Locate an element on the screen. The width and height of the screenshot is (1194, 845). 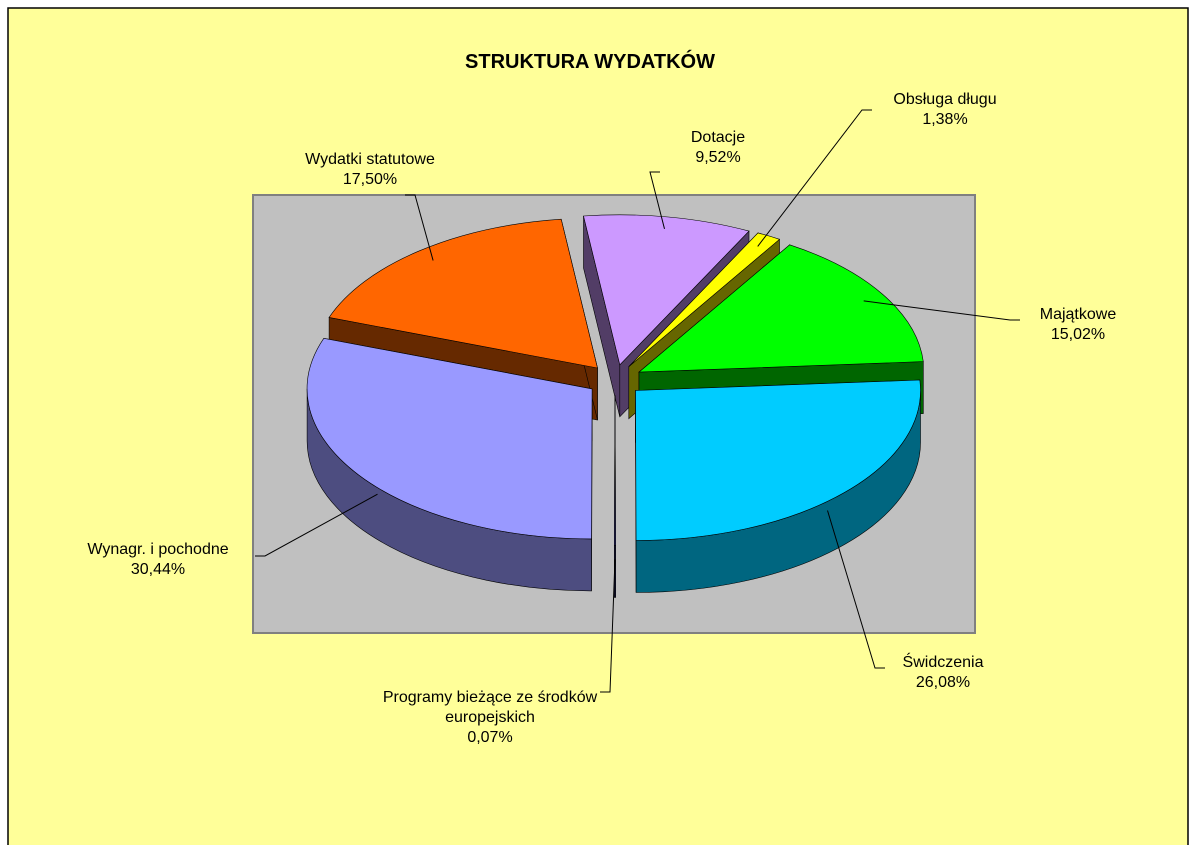
data-label: Świdczenia 26,08% is located at coordinates (943, 673).